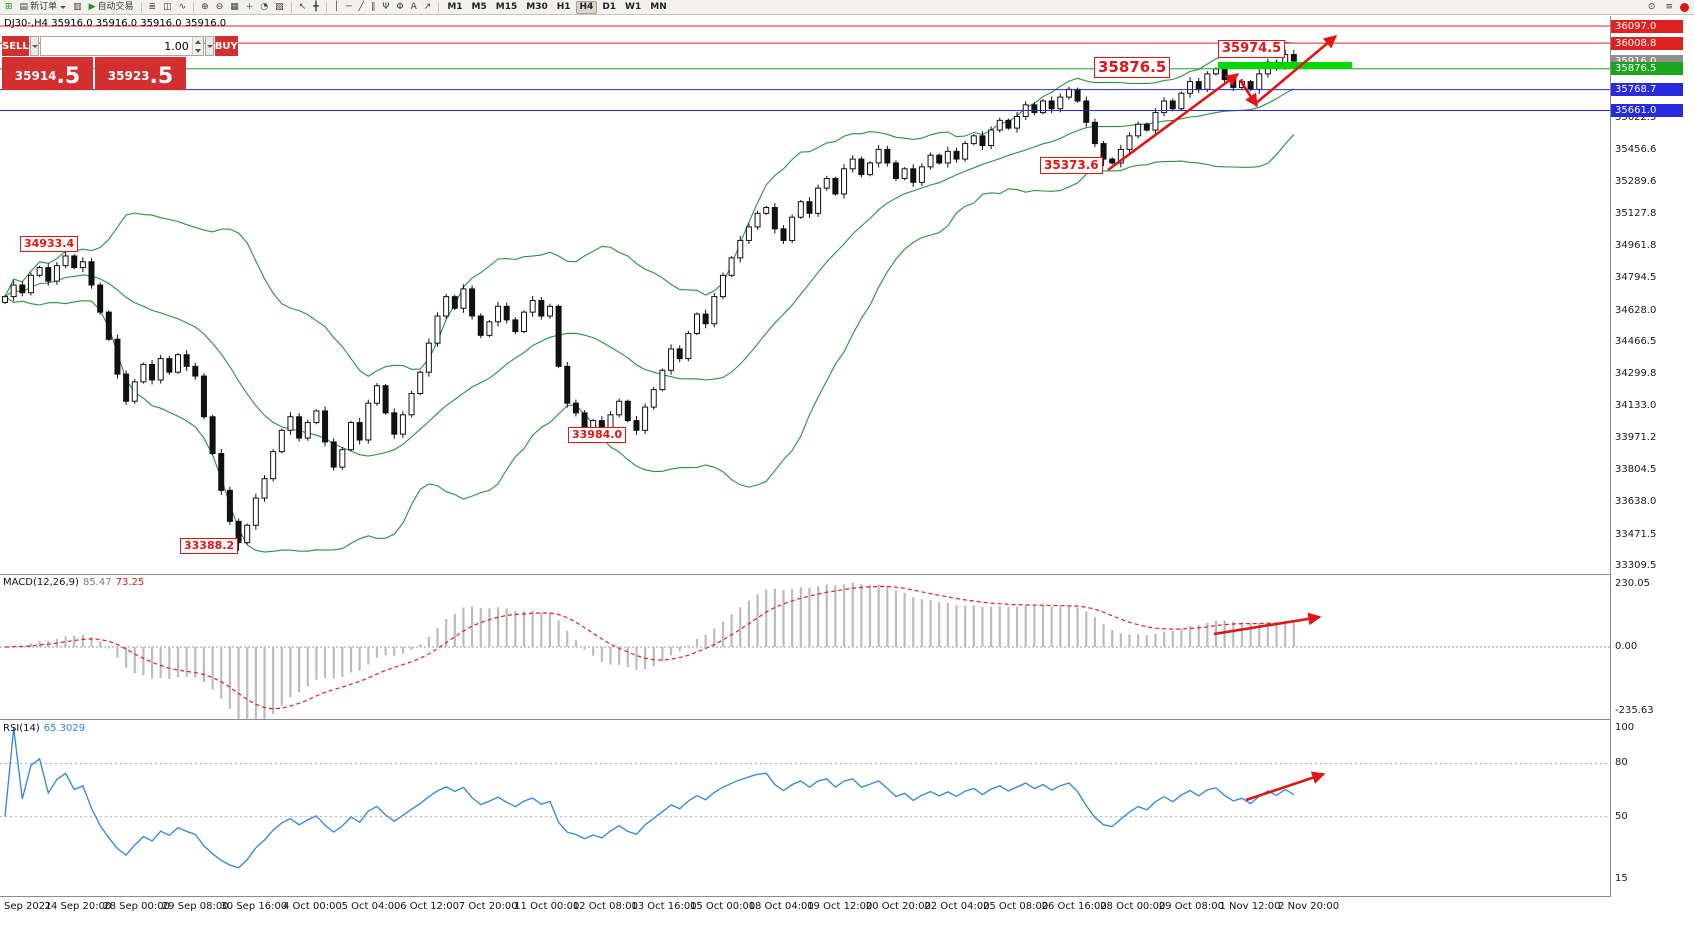 The image size is (1694, 938). What do you see at coordinates (1647, 43) in the screenshot?
I see `price-tag: 36008.8` at bounding box center [1647, 43].